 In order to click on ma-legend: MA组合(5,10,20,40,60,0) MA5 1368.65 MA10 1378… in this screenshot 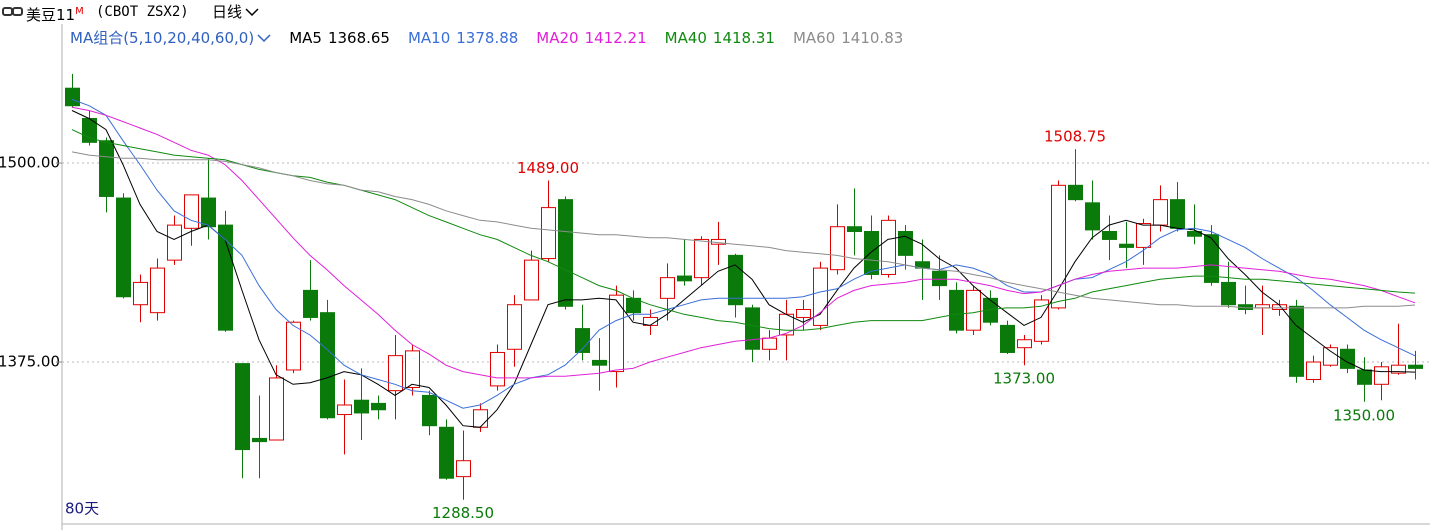, I will do `click(486, 38)`.